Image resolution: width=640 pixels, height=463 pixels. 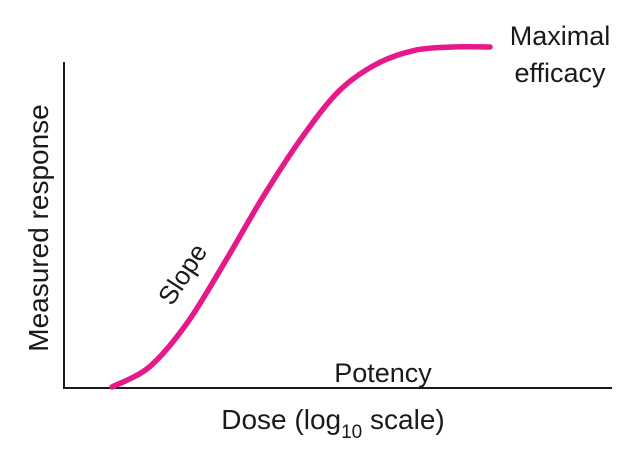 I want to click on x-axis-label-subscript: 10, so click(x=351, y=432).